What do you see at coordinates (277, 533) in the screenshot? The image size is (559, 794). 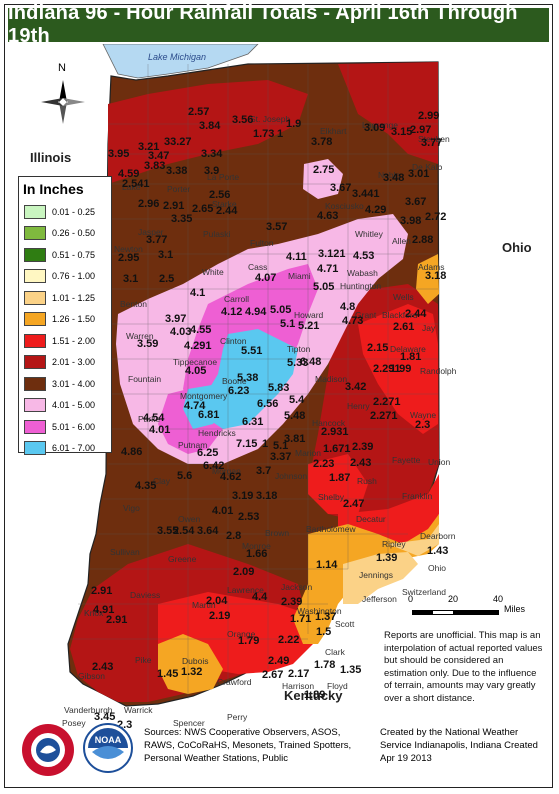 I see `county-label: Brown` at bounding box center [277, 533].